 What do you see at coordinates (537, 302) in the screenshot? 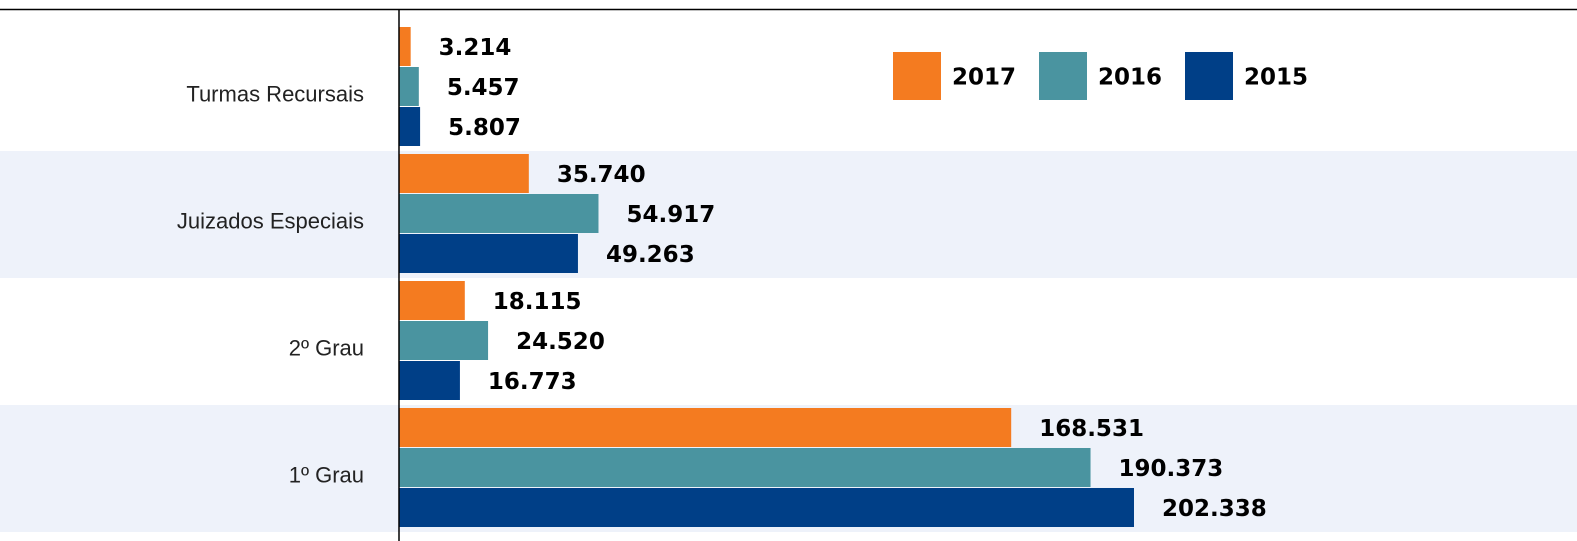
I see `value-label: 18.115` at bounding box center [537, 302].